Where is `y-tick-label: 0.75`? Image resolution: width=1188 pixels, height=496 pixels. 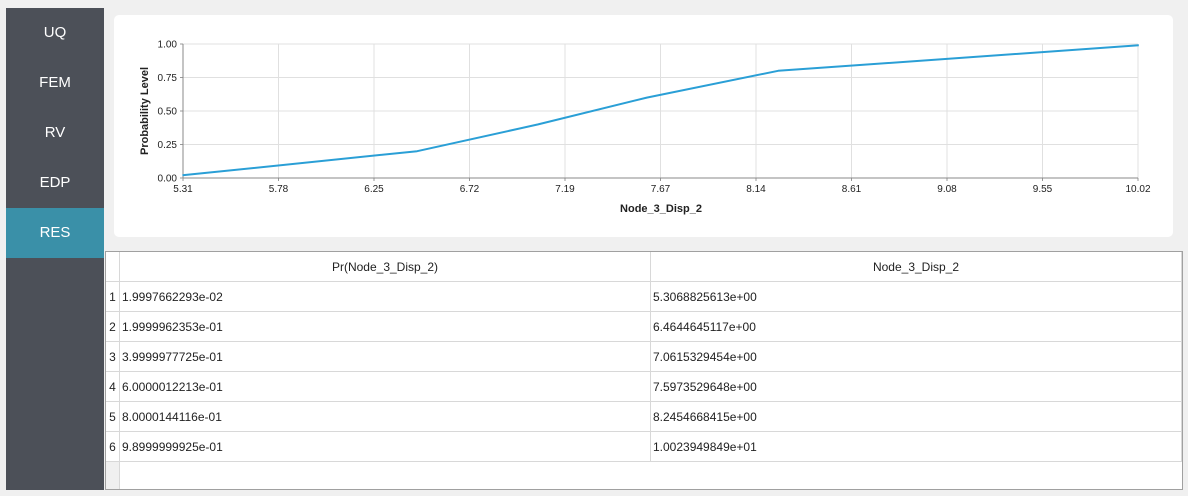 y-tick-label: 0.75 is located at coordinates (168, 78).